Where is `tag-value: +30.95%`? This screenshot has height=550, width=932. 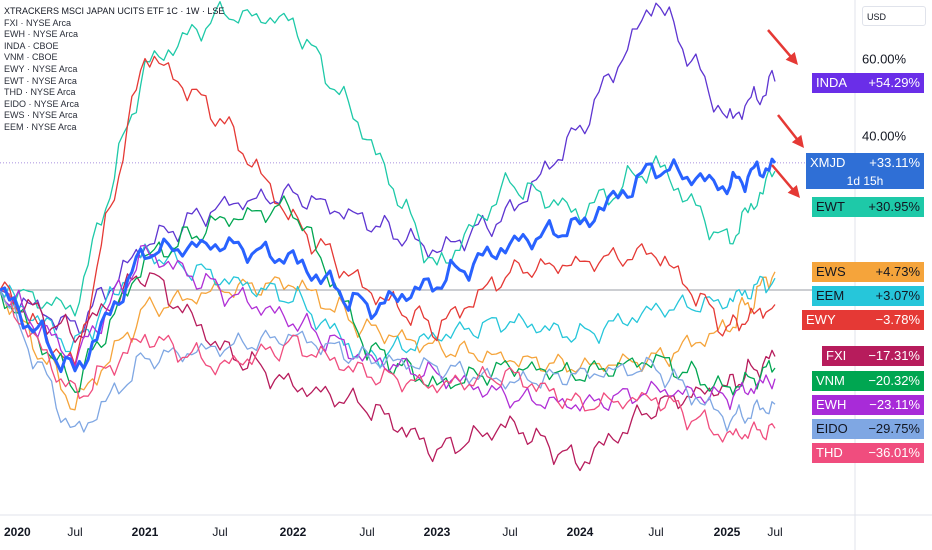 tag-value: +30.95% is located at coordinates (894, 206).